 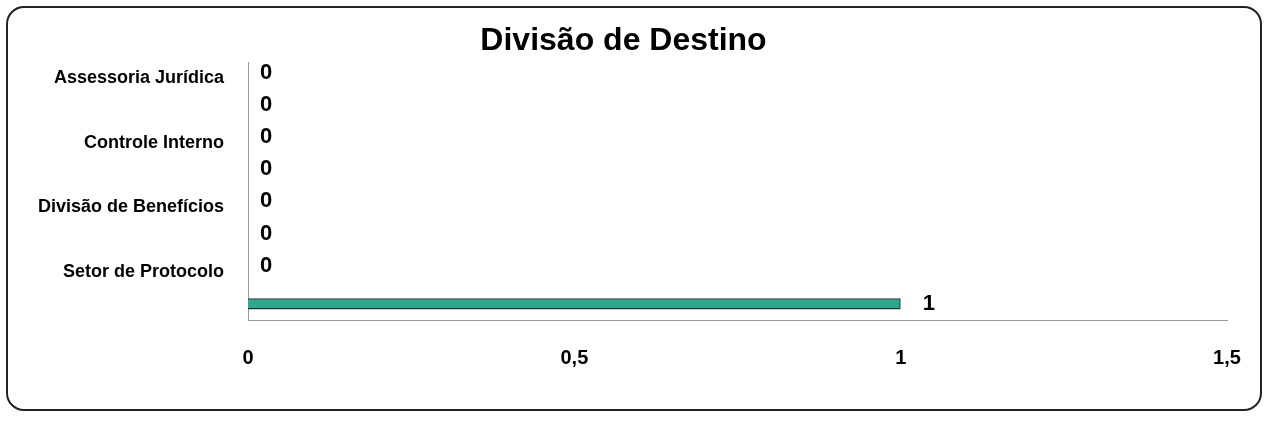 I want to click on x-tick-label: 1,5, so click(x=1227, y=356).